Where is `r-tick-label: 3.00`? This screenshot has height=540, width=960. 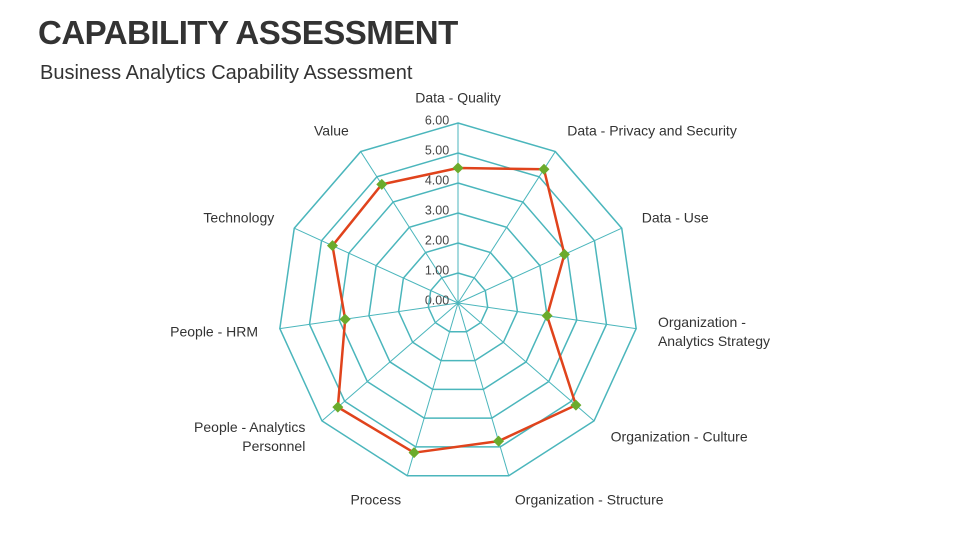
r-tick-label: 3.00 is located at coordinates (437, 210).